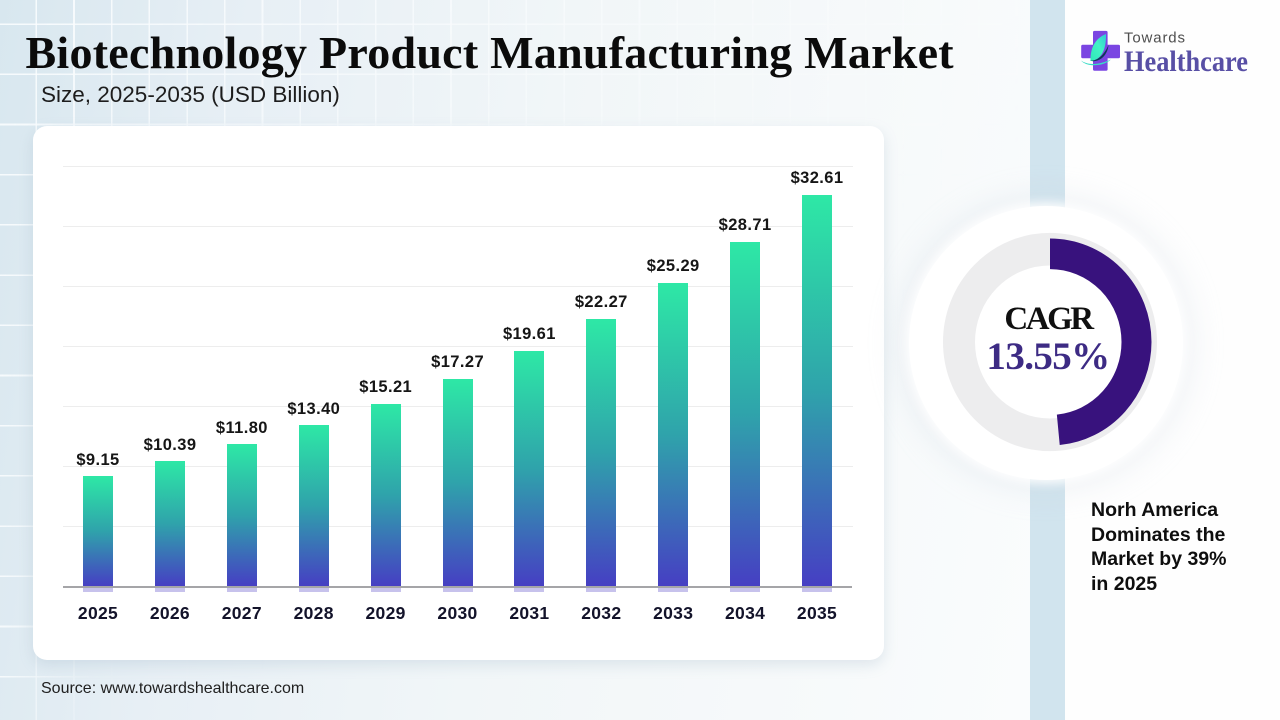  What do you see at coordinates (1154, 38) in the screenshot?
I see `svg-text: Towards` at bounding box center [1154, 38].